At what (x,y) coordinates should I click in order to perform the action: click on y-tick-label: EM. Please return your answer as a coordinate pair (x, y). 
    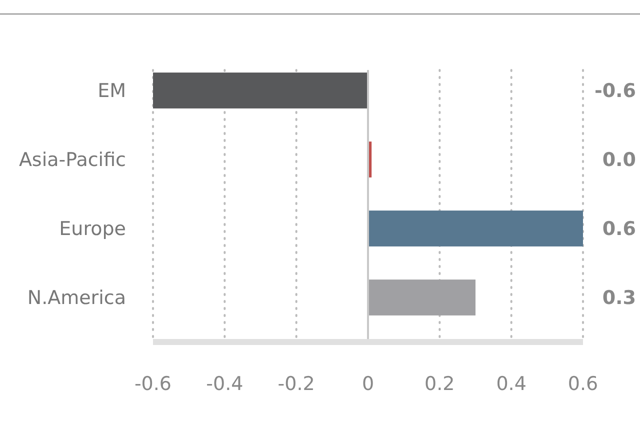
    Looking at the image, I should click on (112, 91).